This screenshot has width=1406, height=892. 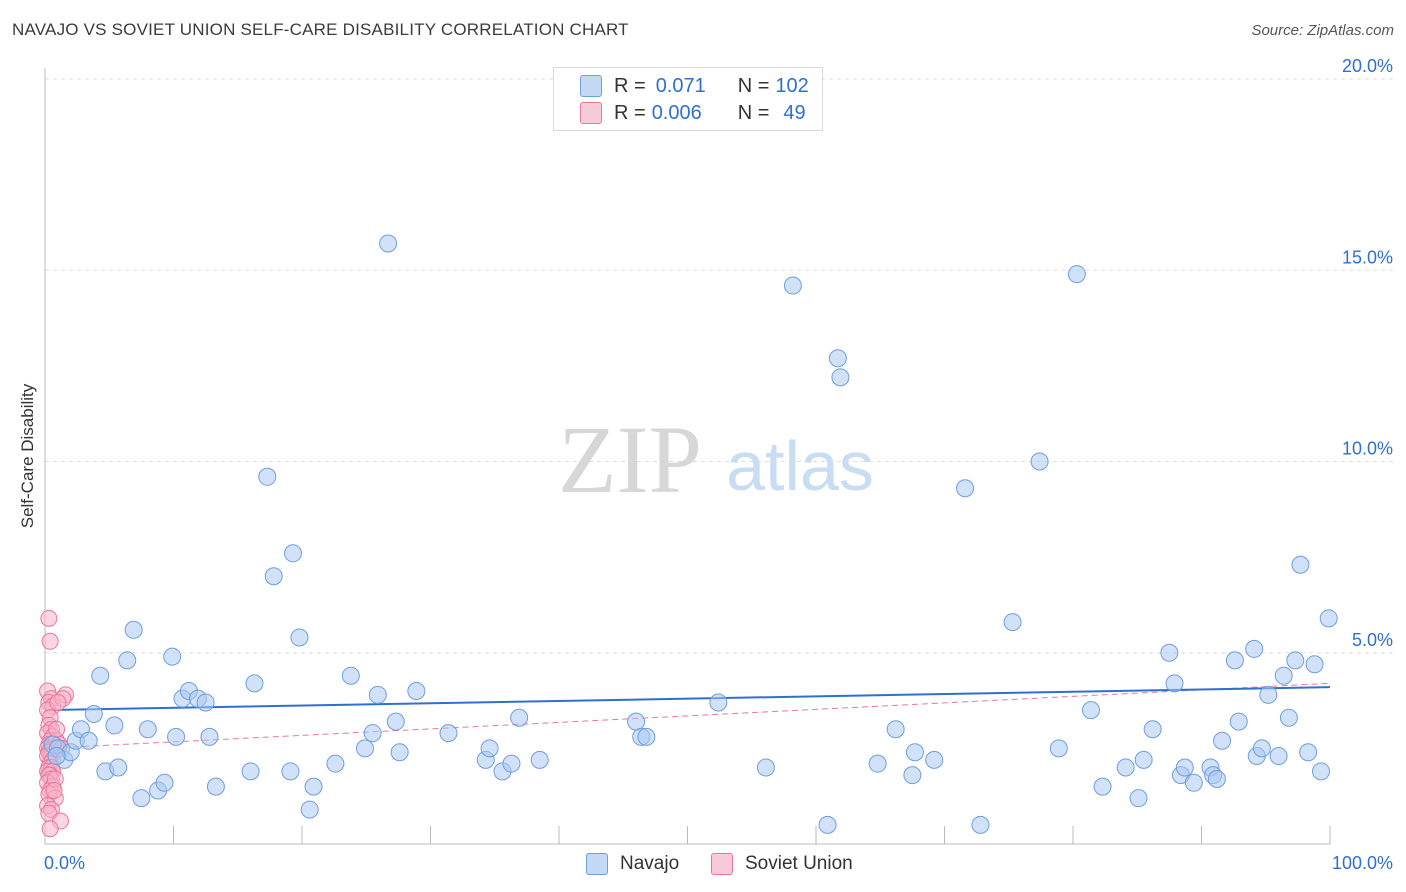 What do you see at coordinates (1372, 640) in the screenshot?
I see `y-tick-label: 5.0%` at bounding box center [1372, 640].